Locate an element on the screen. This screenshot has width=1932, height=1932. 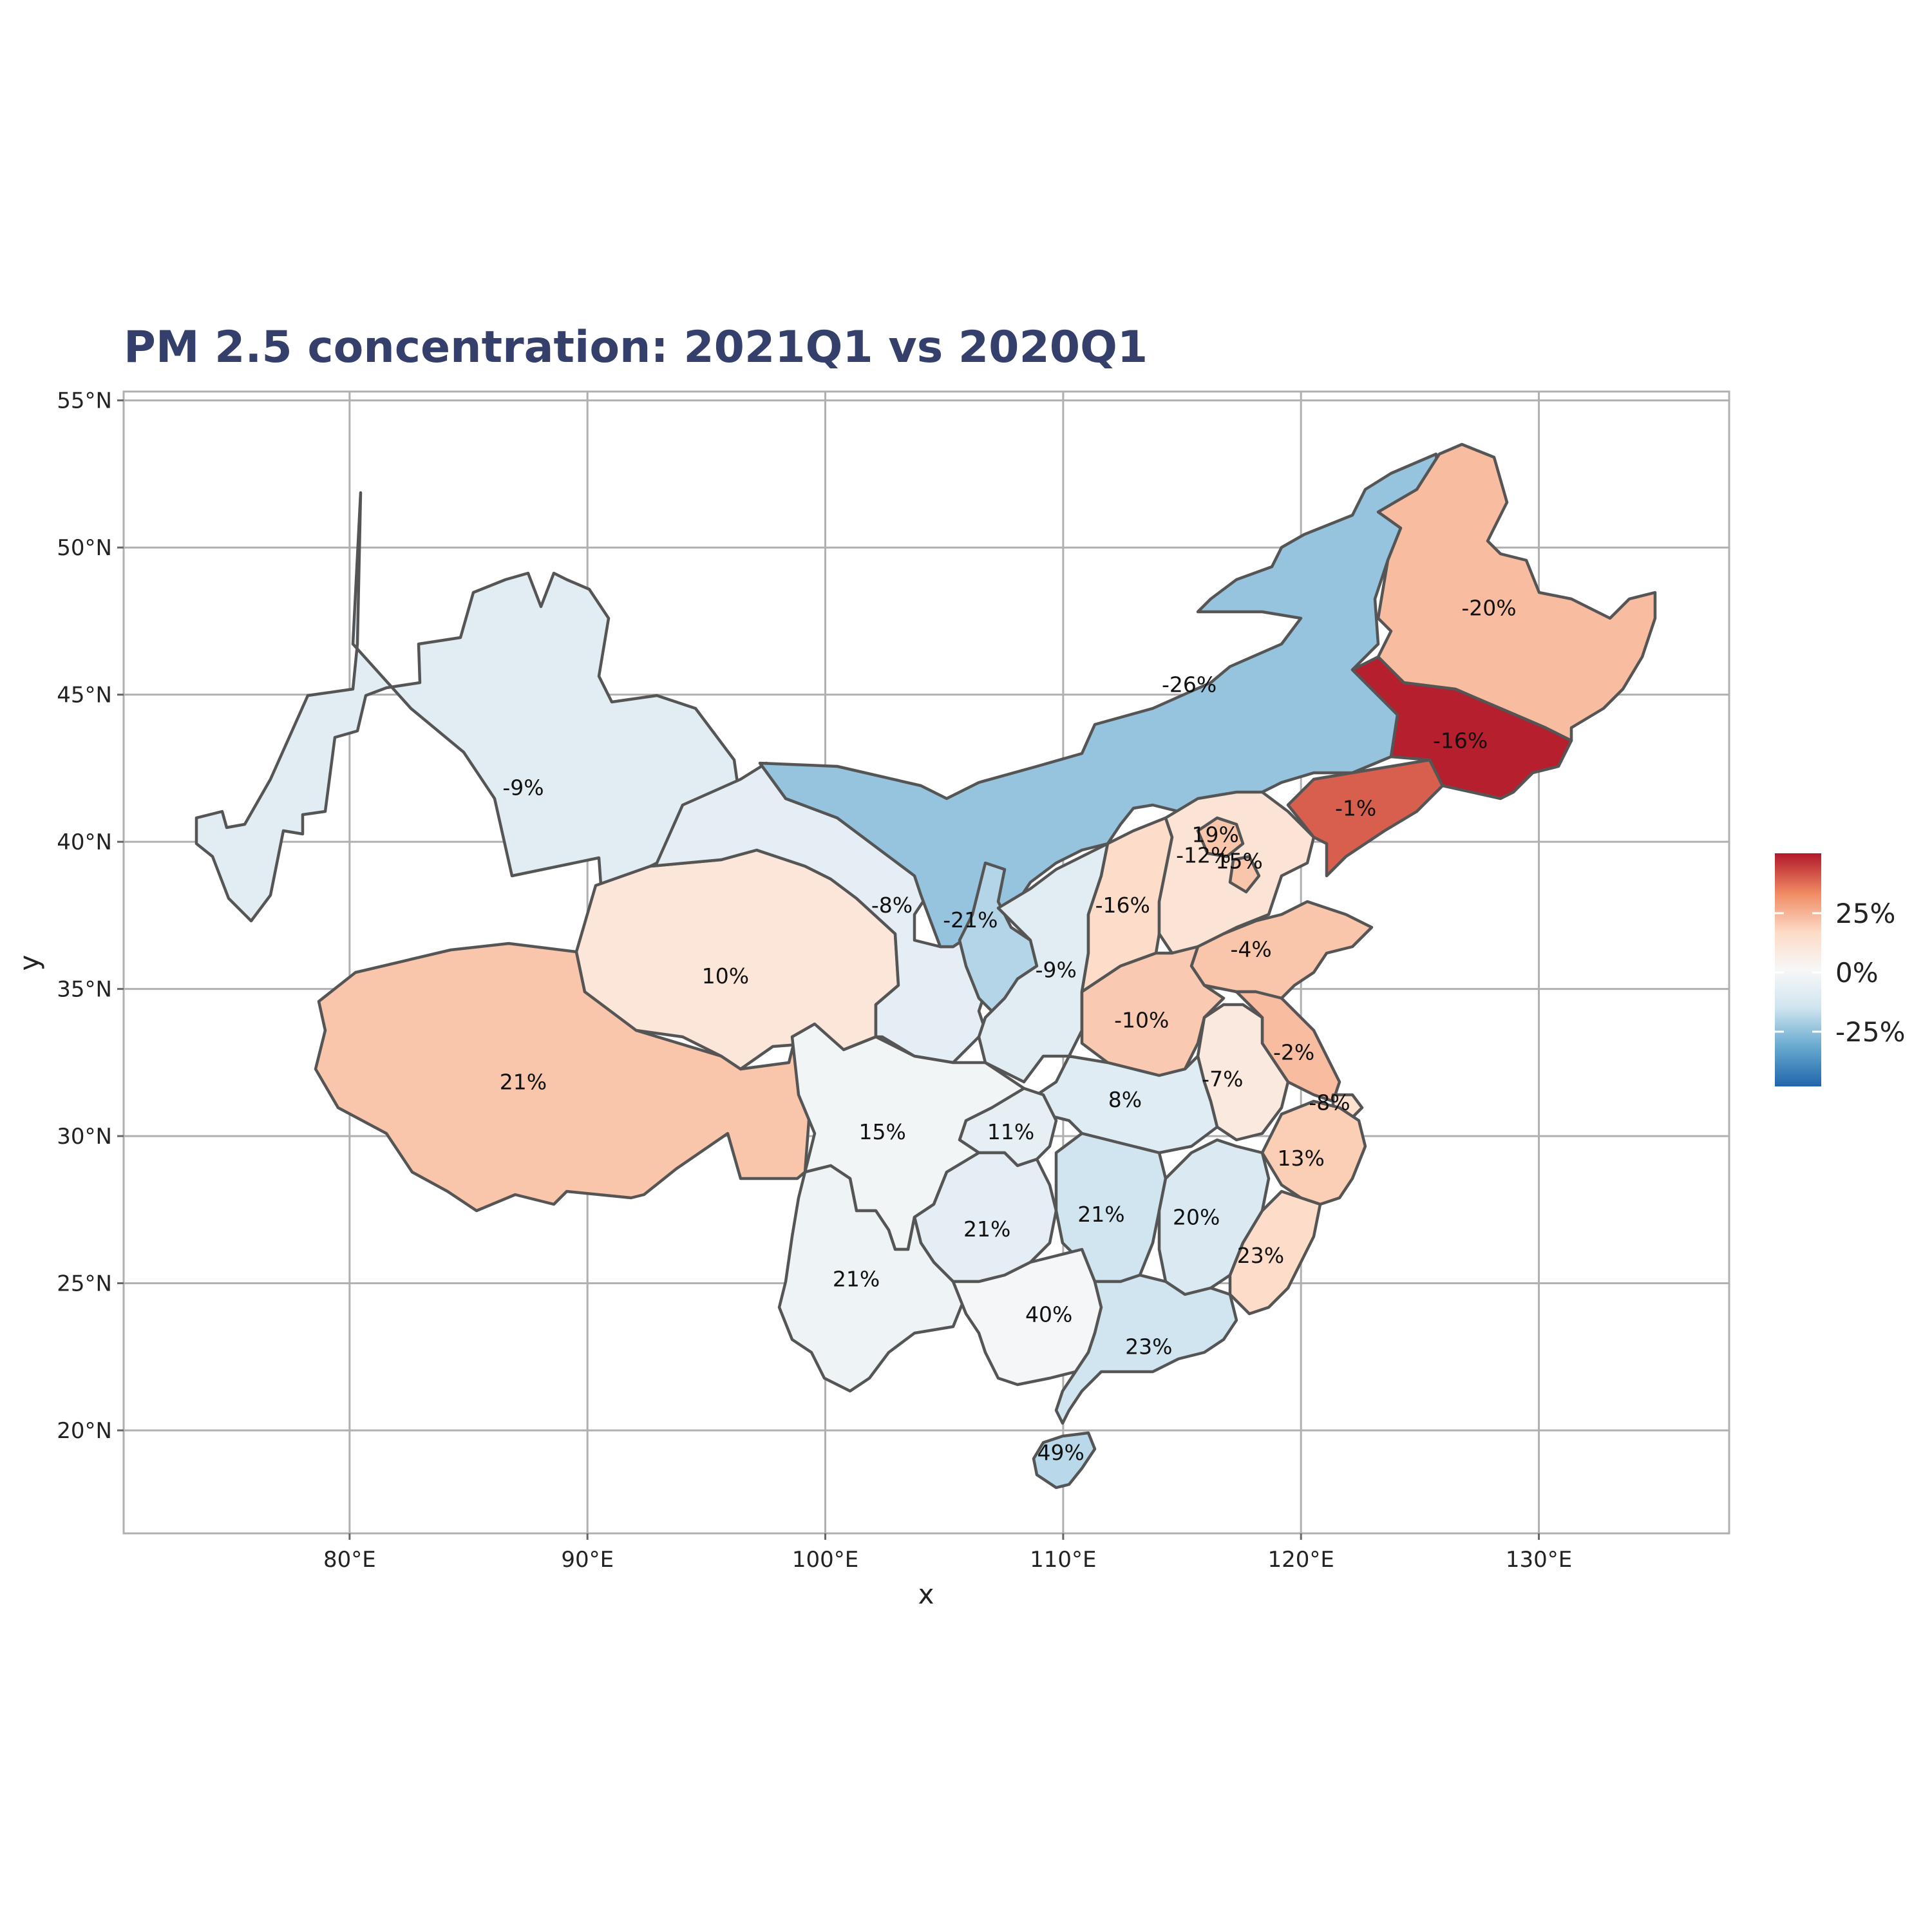
y-tick-label: 40°N is located at coordinates (84, 842).